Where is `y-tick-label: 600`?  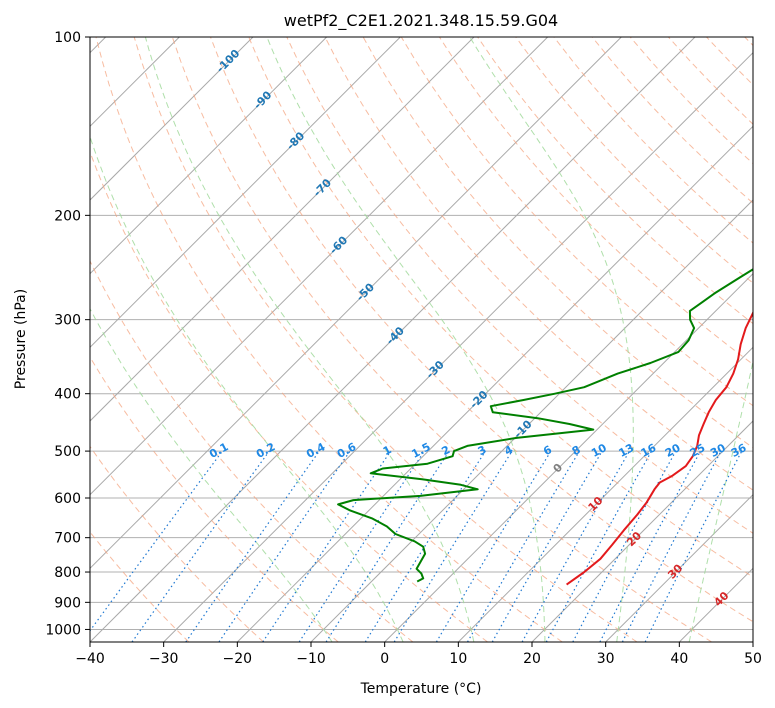 y-tick-label: 600 is located at coordinates (67, 499).